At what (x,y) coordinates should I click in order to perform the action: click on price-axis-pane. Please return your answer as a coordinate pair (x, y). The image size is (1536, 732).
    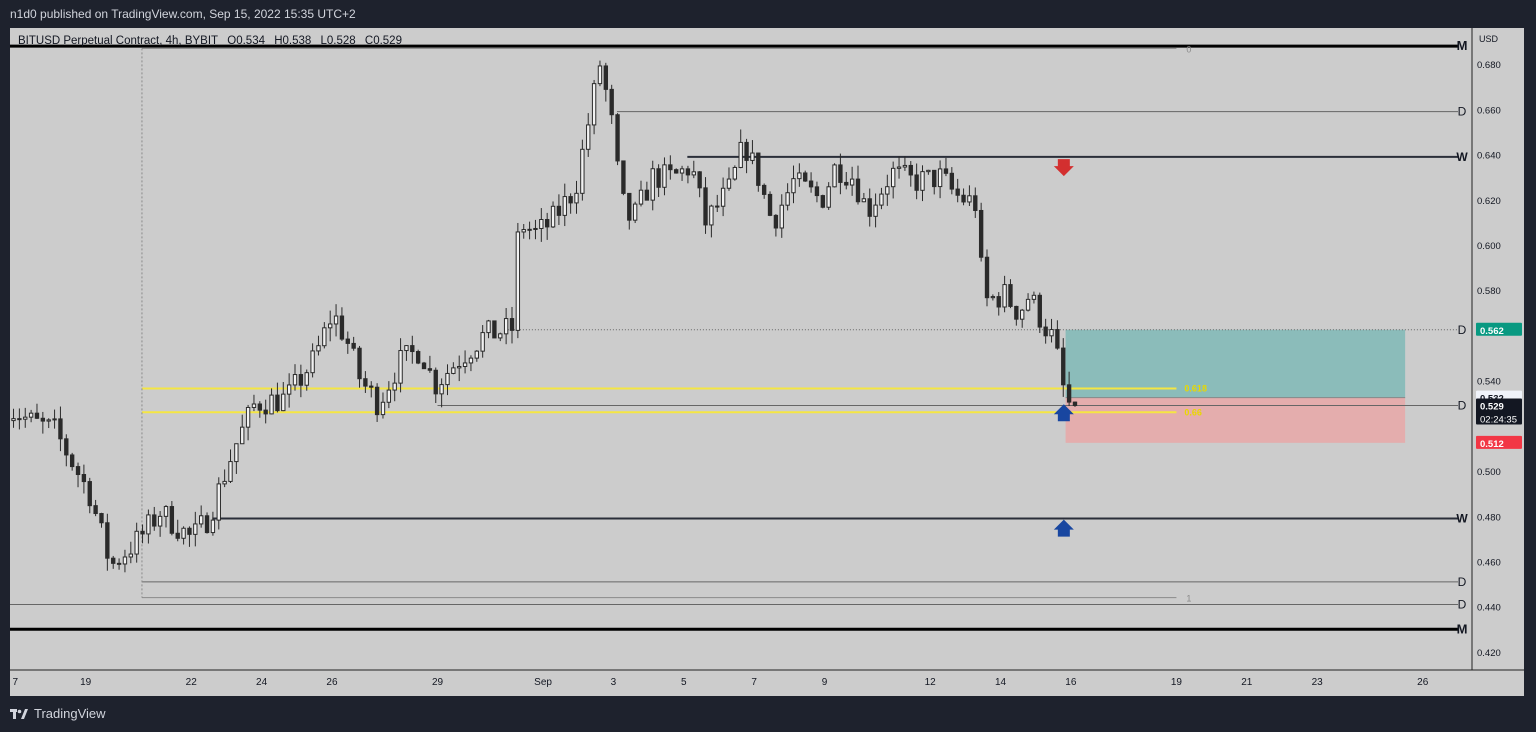
    Looking at the image, I should click on (1498, 362).